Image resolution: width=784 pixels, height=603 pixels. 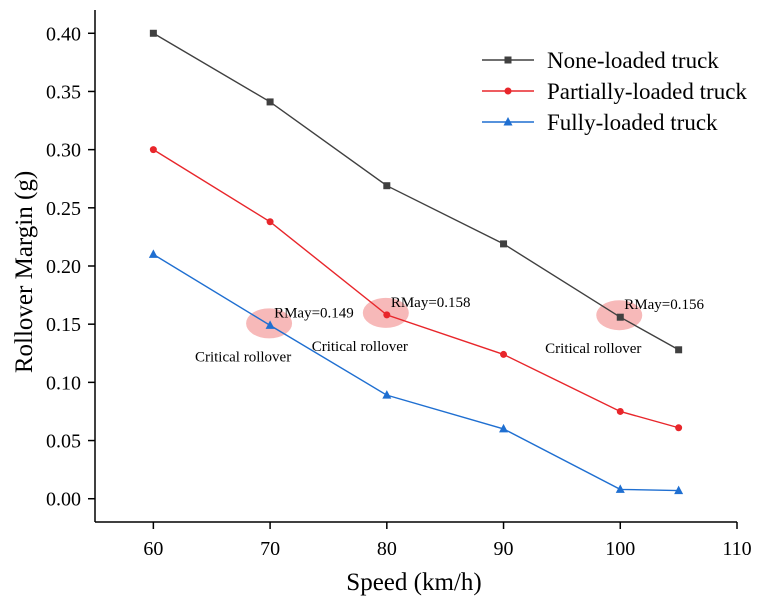 I want to click on y-tick-label: 0.15, so click(x=63, y=325).